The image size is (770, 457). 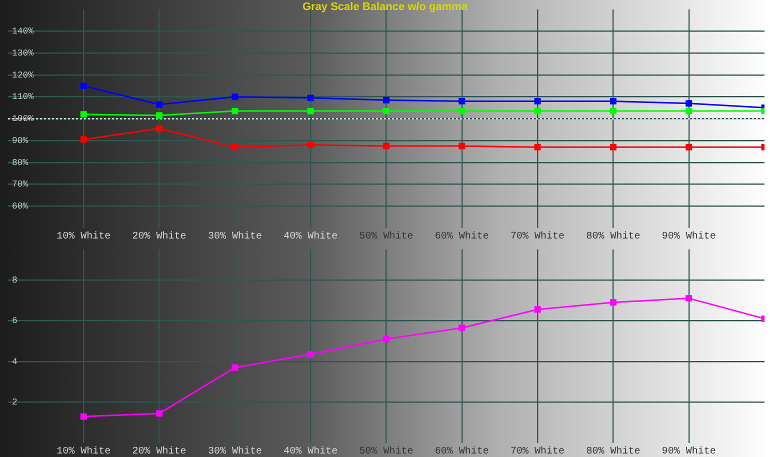 I want to click on y-tick-label: 110%, so click(x=23, y=97).